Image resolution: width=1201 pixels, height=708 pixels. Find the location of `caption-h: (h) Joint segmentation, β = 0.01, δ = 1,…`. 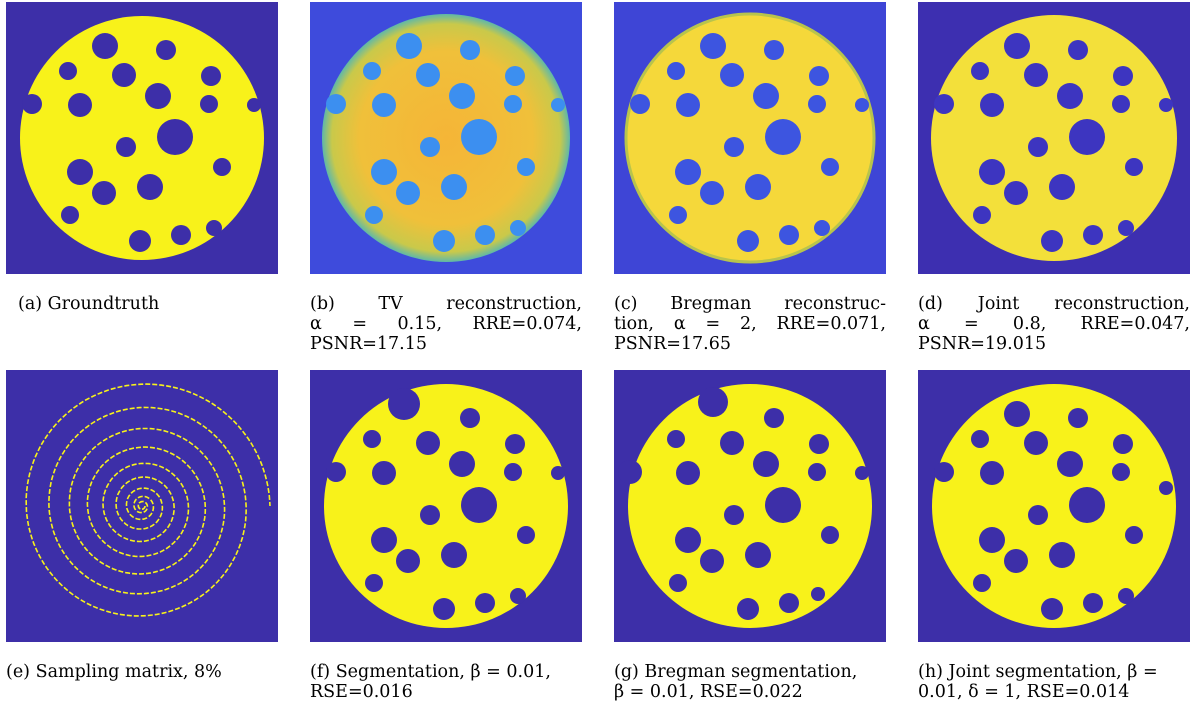

caption-h: (h) Joint segmentation, β = 0.01, δ = 1,… is located at coordinates (1038, 682).